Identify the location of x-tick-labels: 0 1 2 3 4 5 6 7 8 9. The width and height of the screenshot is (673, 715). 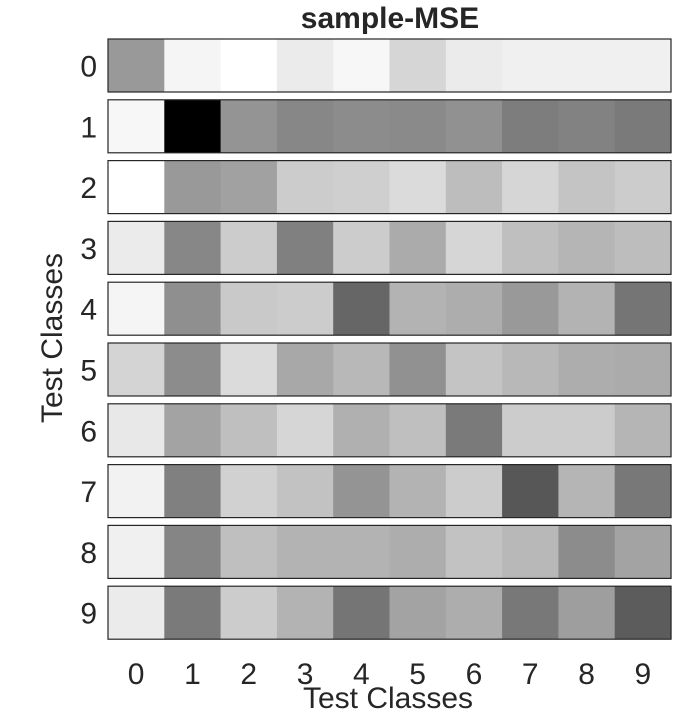
(389, 674).